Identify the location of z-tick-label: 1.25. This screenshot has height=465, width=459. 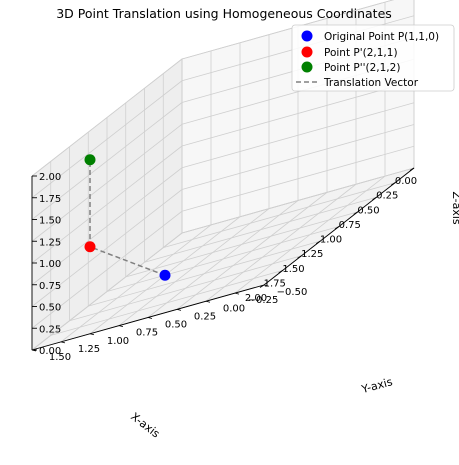
(50, 242).